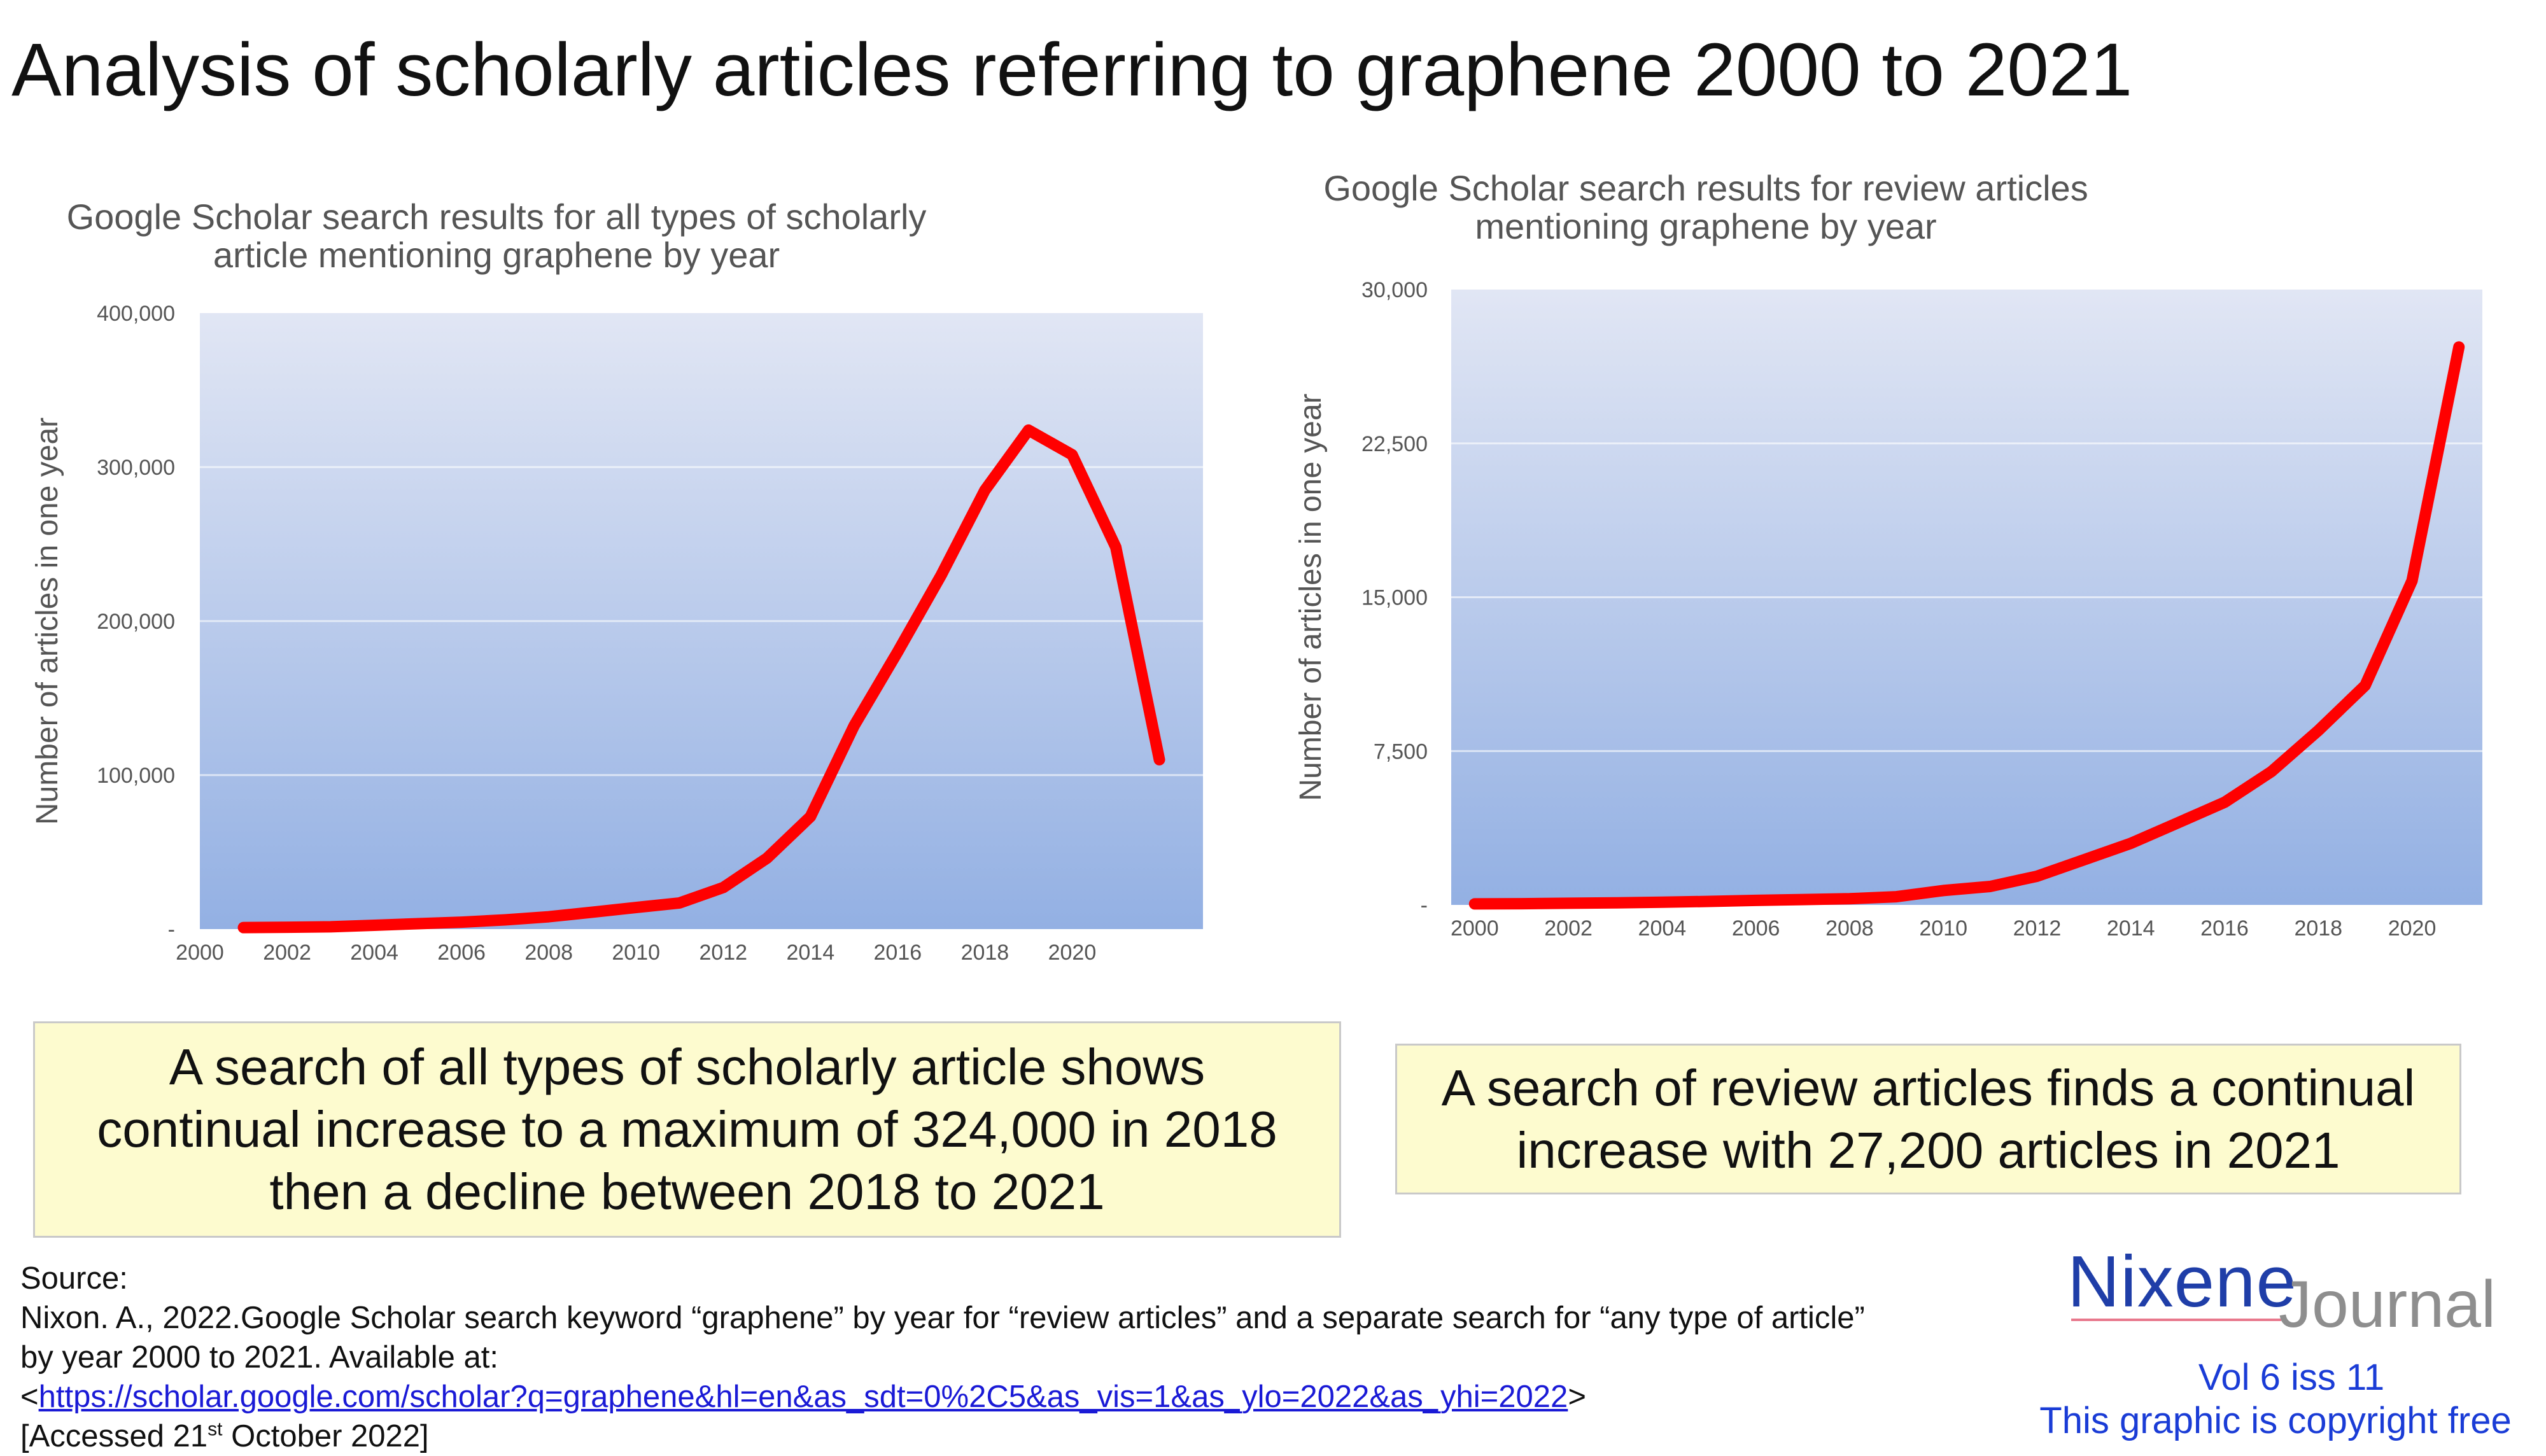 The height and width of the screenshot is (1456, 2546). What do you see at coordinates (1705, 226) in the screenshot?
I see `chart-title-line: mentioning graphene by year` at bounding box center [1705, 226].